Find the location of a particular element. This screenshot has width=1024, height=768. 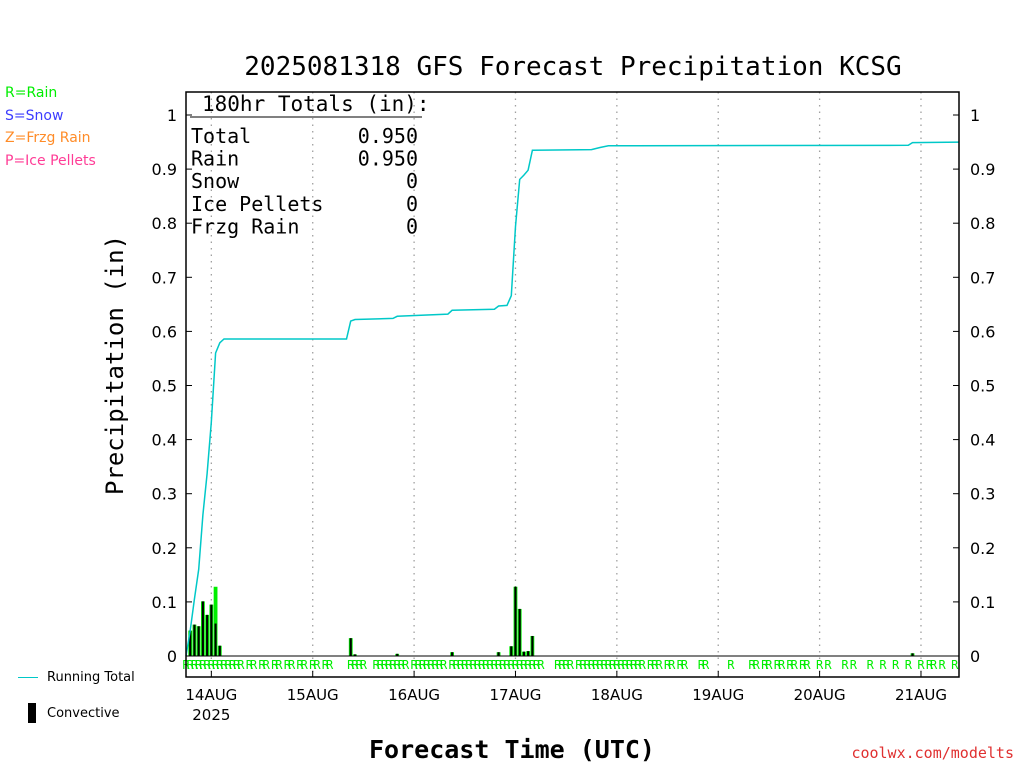

x-tick-label: 21AUG is located at coordinates (921, 695).